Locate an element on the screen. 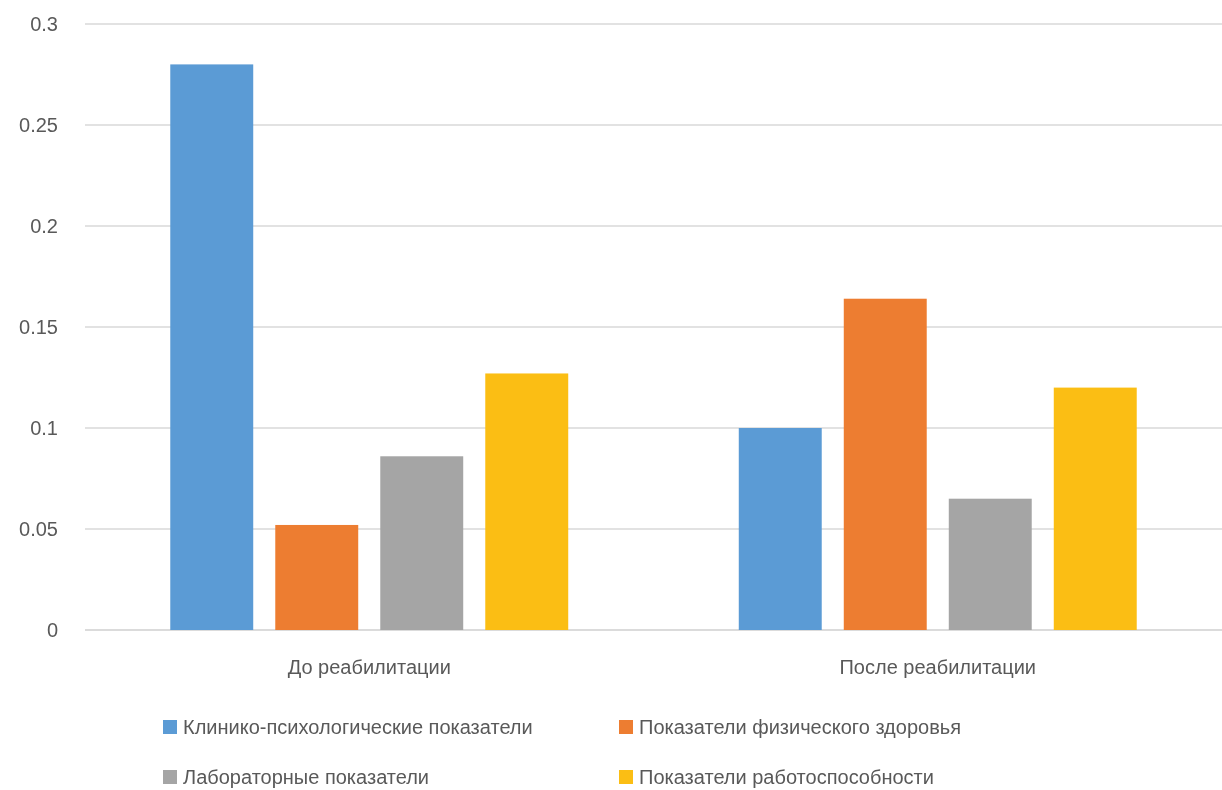  y-tick-label: 0.05 is located at coordinates (38, 529).